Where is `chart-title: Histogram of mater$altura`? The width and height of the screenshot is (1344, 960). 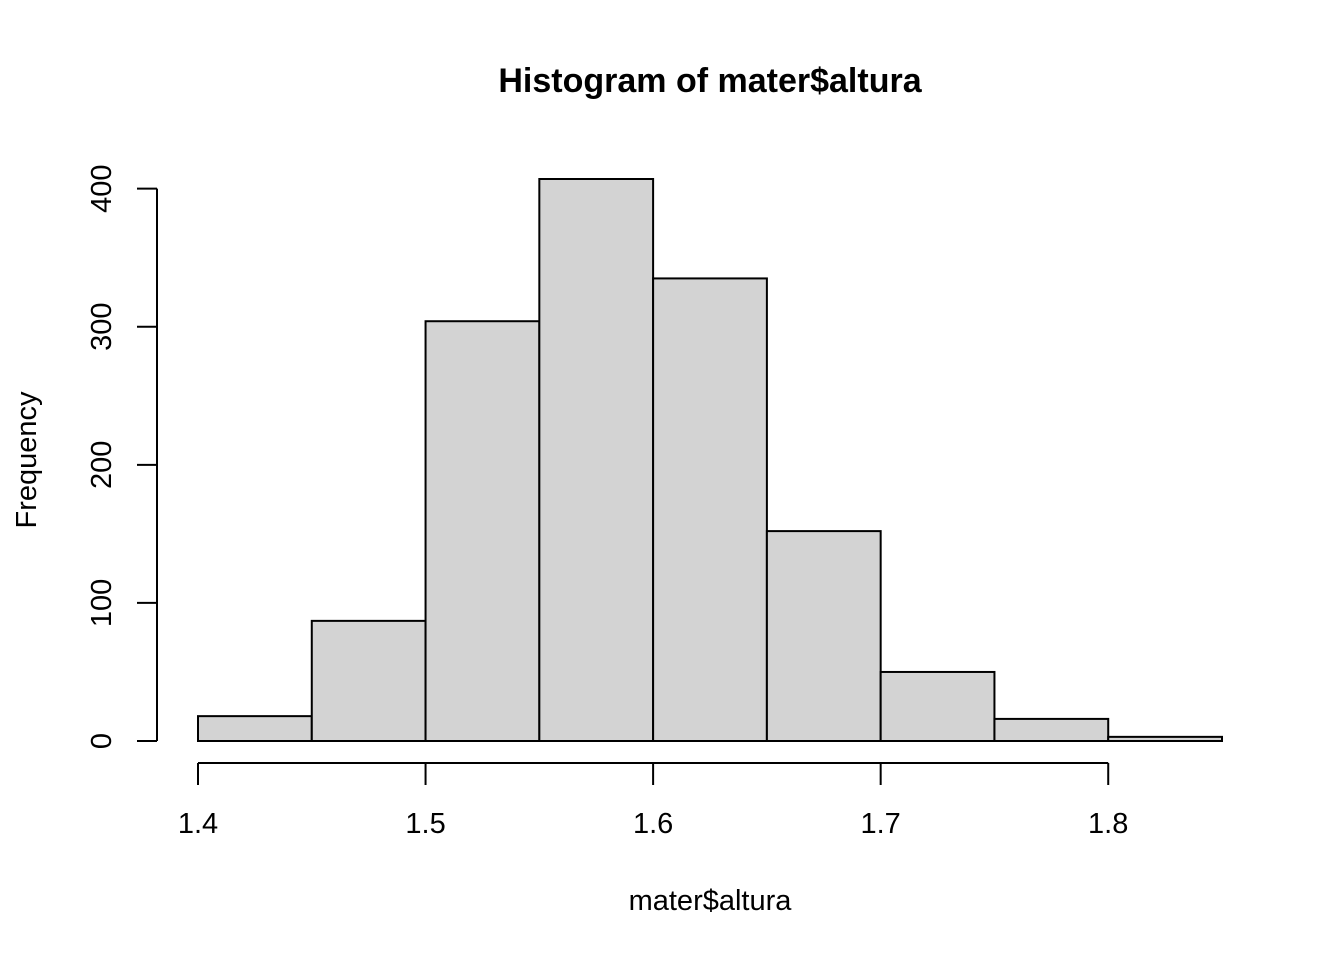 chart-title: Histogram of mater$altura is located at coordinates (710, 81).